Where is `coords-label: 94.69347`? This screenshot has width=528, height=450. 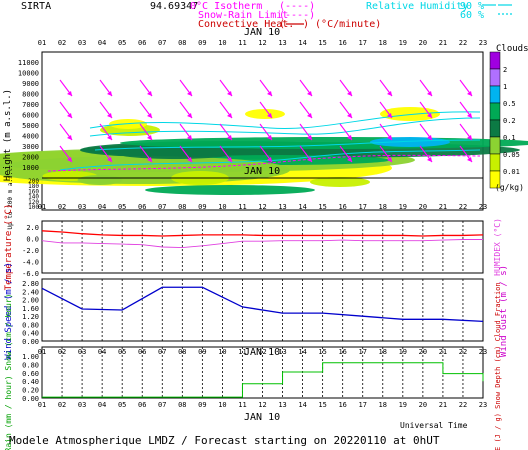
coords-label: 94.69347 is located at coordinates (174, 6).